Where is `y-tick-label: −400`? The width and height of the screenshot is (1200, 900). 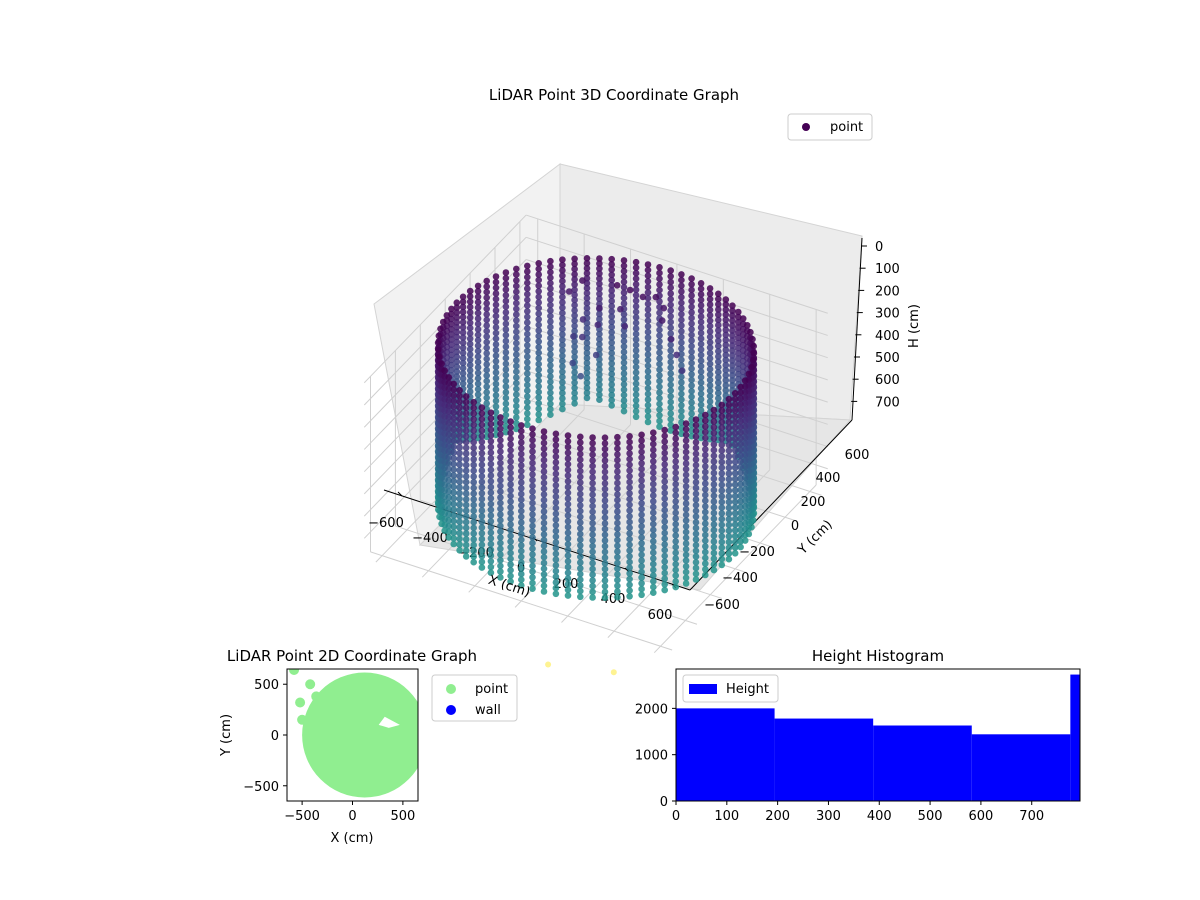
y-tick-label: −400 is located at coordinates (740, 578).